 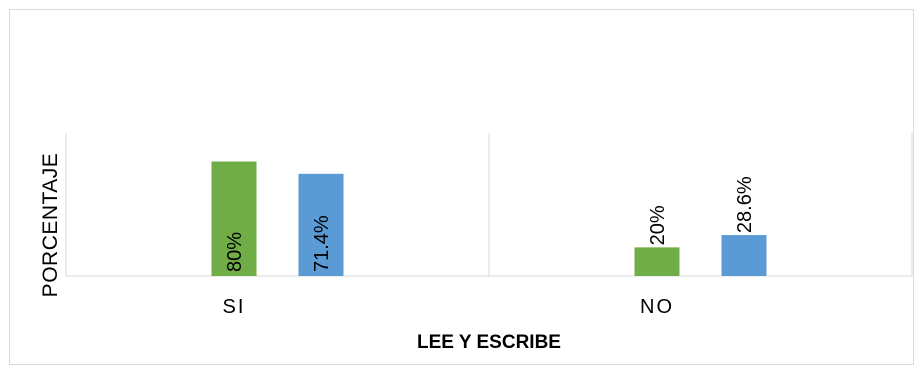 I want to click on data-label-no-series-1: 20%, so click(x=658, y=225).